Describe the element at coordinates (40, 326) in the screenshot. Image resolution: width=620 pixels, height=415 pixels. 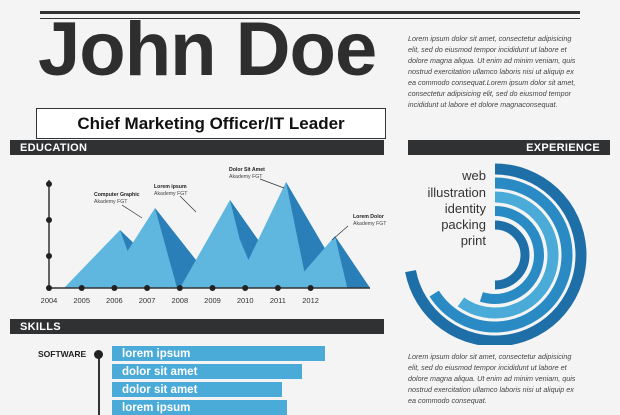
I see `skills-title: SKILLS` at that location.